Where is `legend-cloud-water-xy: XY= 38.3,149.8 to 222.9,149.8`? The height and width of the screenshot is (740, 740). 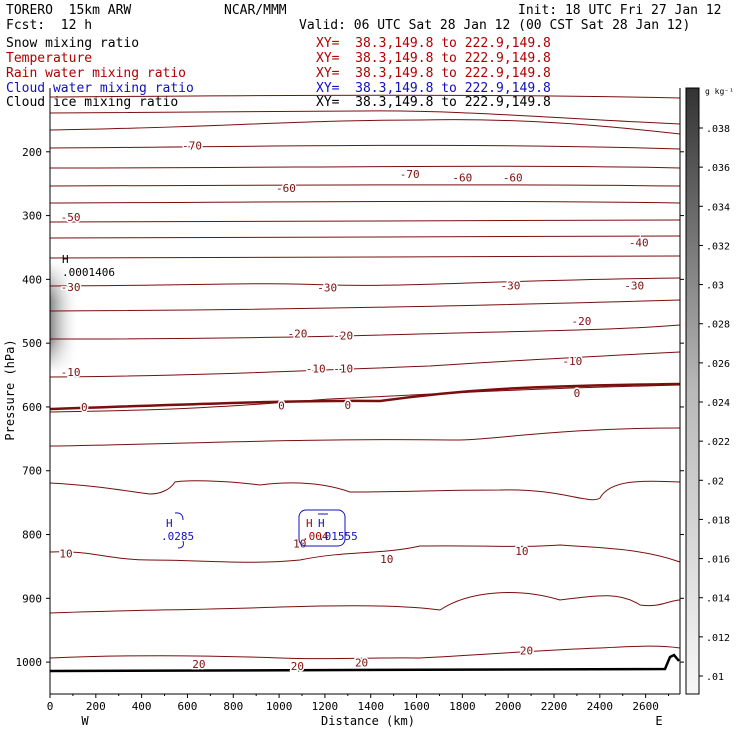
legend-cloud-water-xy: XY= 38.3,149.8 to 222.9,149.8 is located at coordinates (433, 88).